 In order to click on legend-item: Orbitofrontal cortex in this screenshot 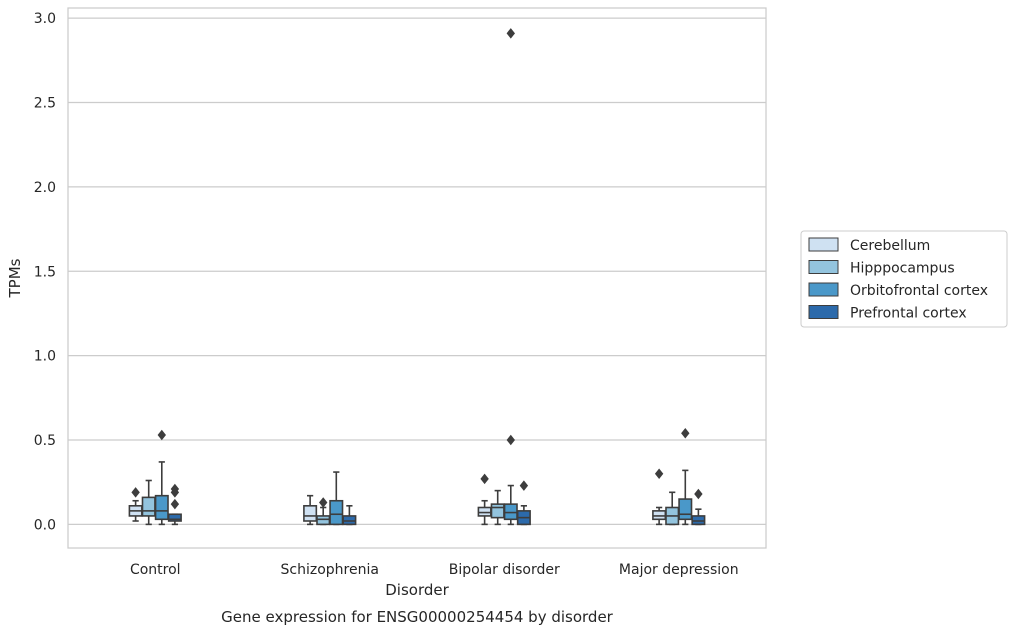, I will do `click(898, 290)`.